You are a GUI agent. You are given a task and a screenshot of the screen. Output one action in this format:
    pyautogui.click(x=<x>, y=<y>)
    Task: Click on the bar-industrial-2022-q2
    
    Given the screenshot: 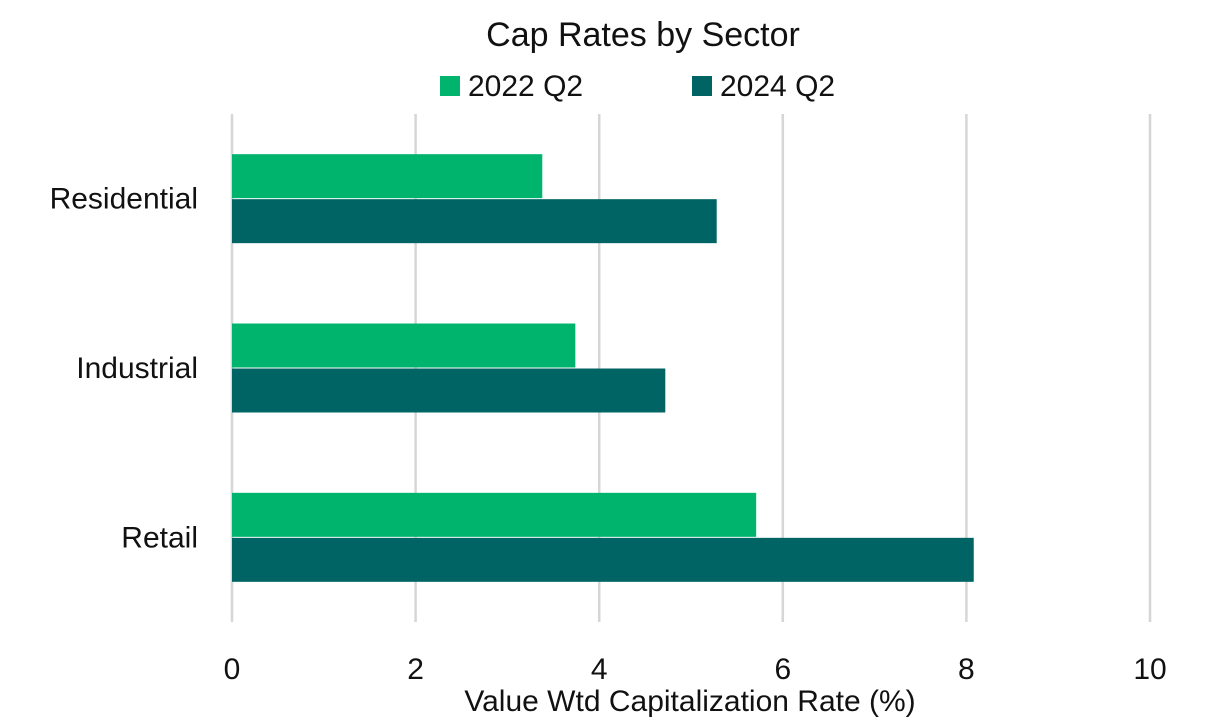 What is the action you would take?
    pyautogui.click(x=404, y=345)
    